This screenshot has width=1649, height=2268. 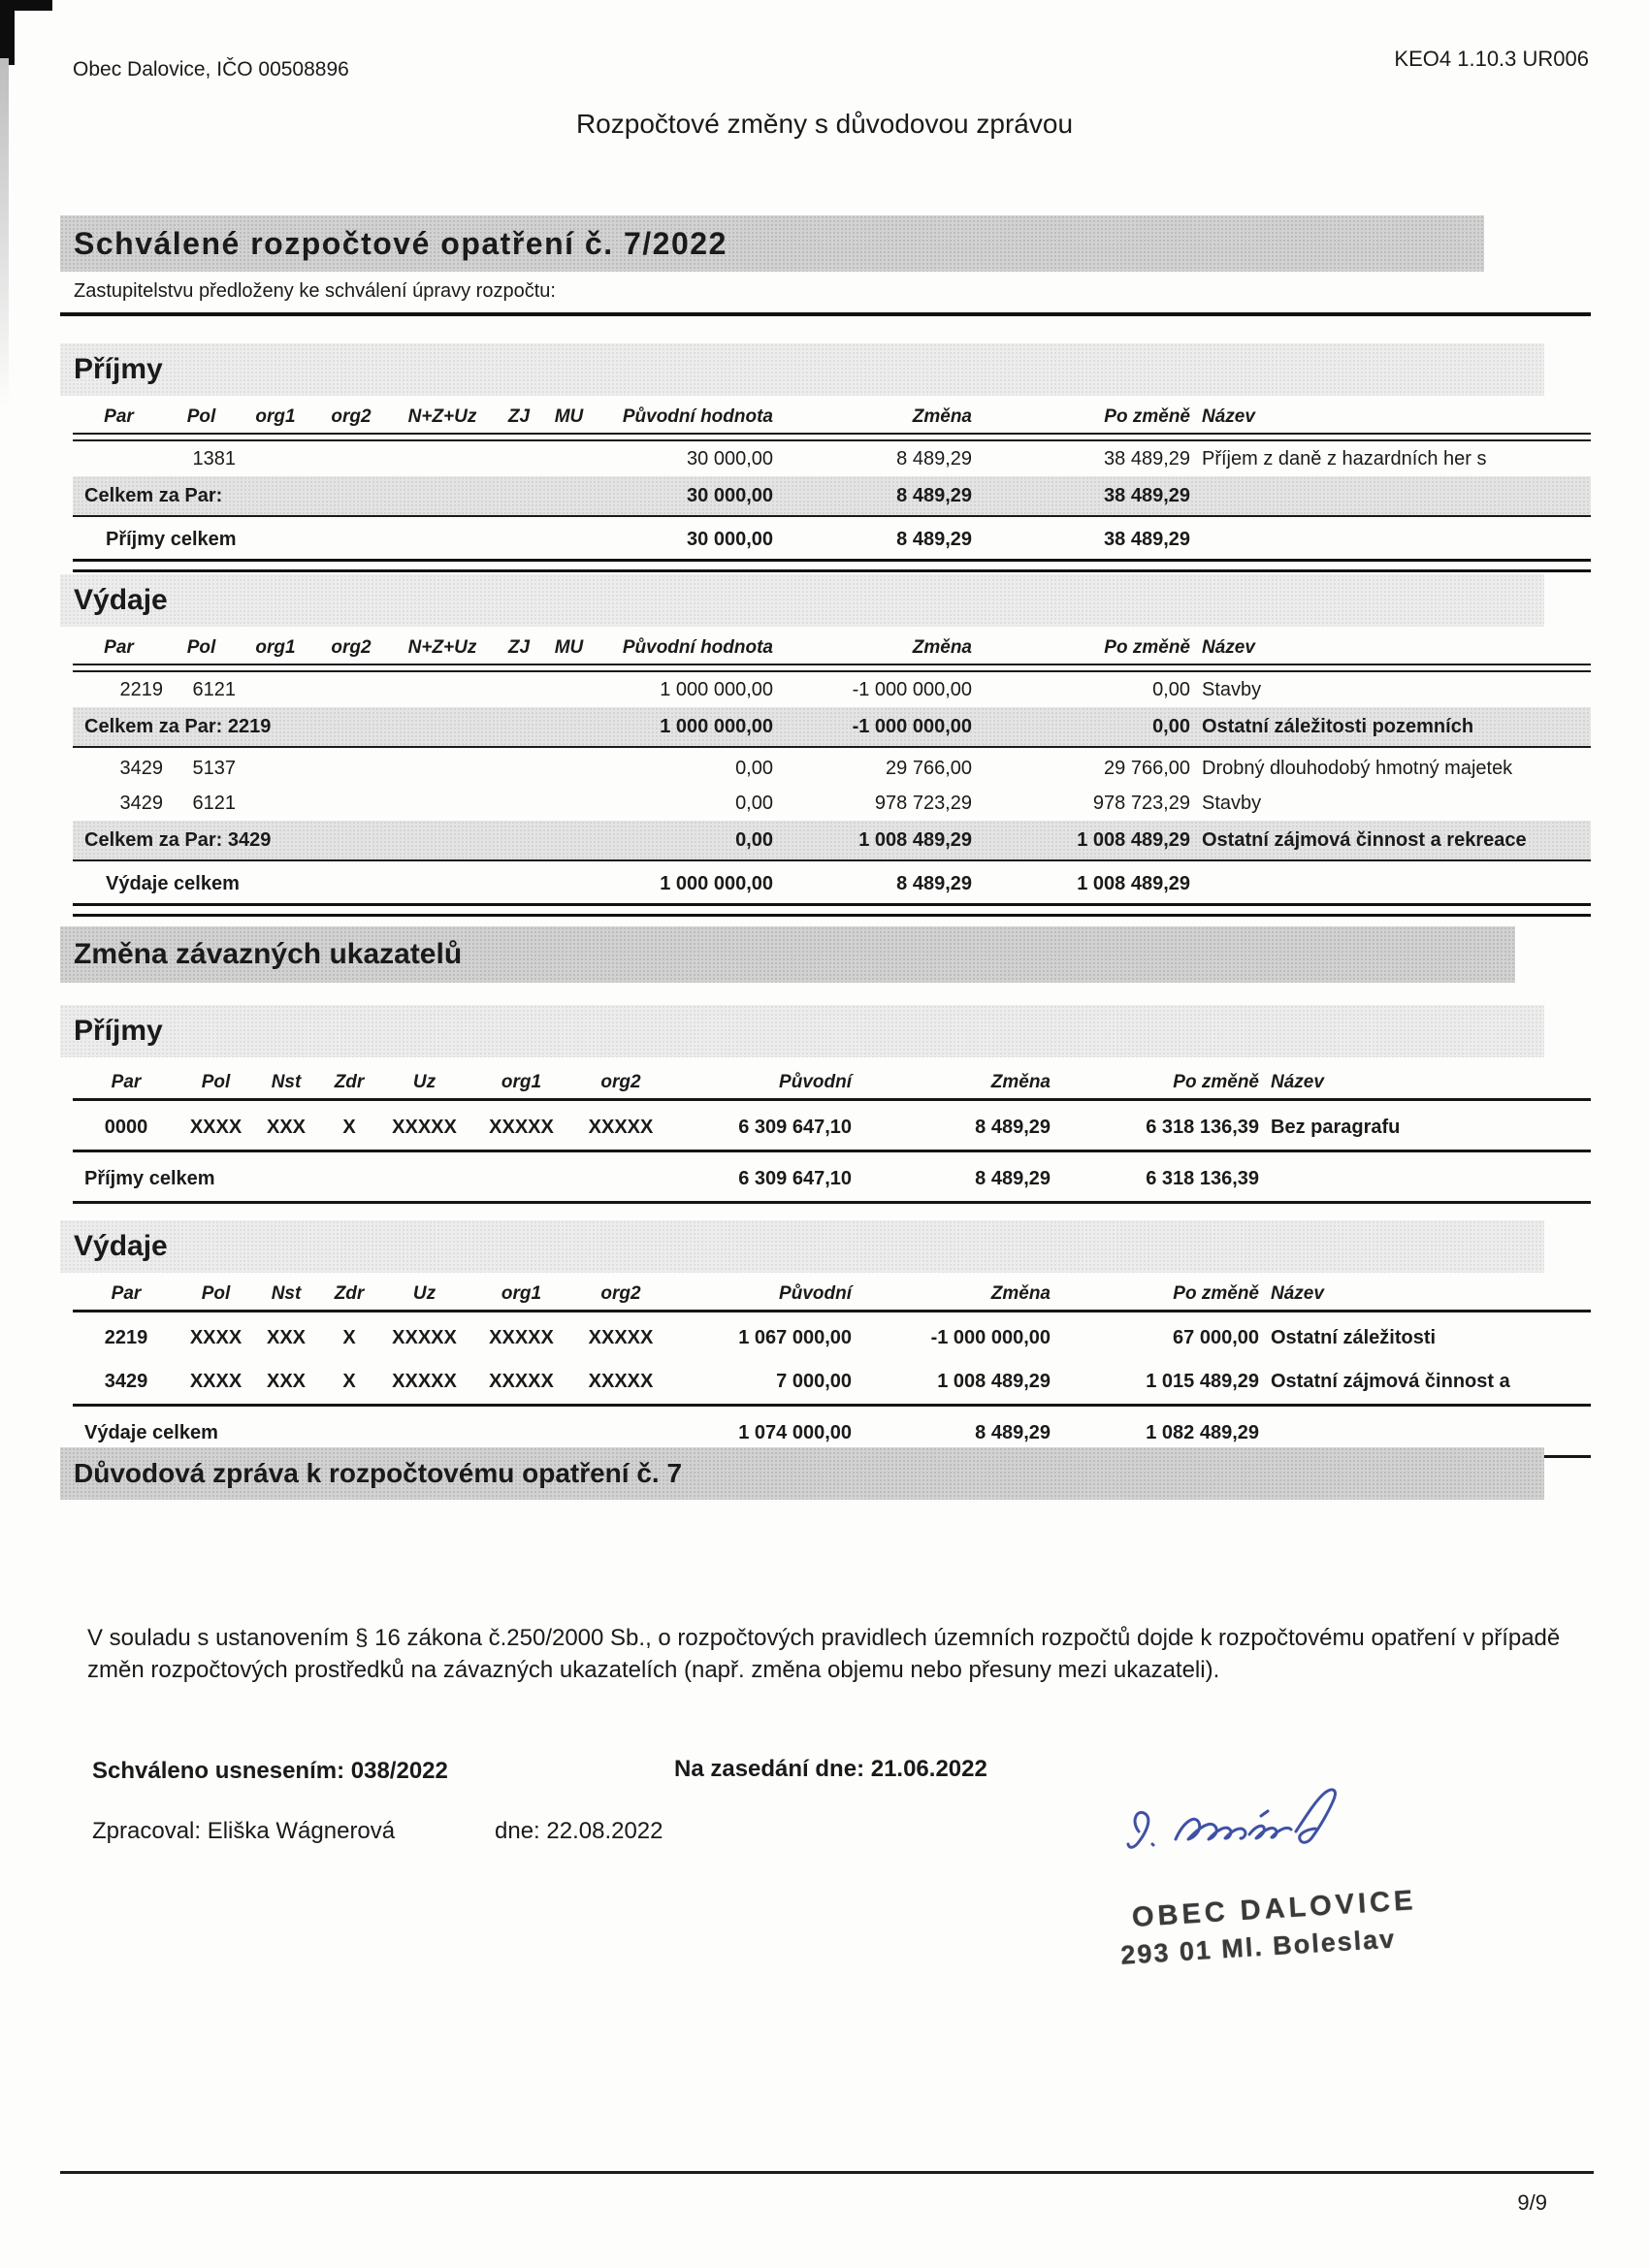 What do you see at coordinates (802, 369) in the screenshot?
I see `section-heading-income-1: Příjmy` at bounding box center [802, 369].